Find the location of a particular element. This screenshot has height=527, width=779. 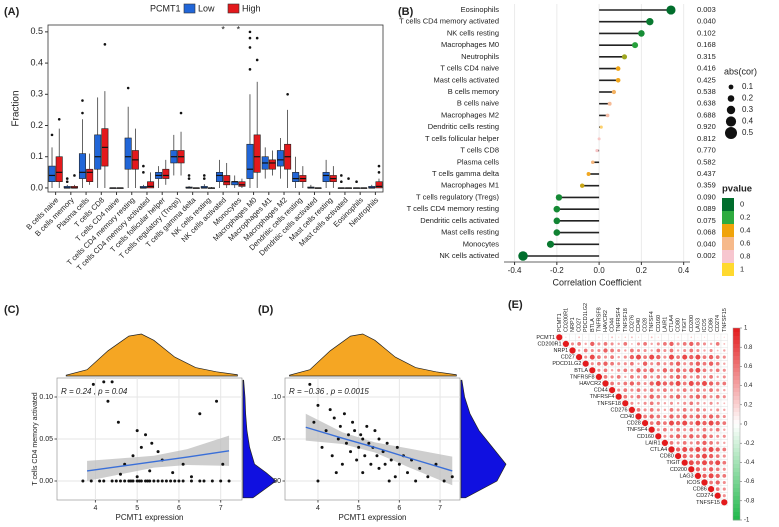

pvalue-label: 0.102 is located at coordinates (706, 32).